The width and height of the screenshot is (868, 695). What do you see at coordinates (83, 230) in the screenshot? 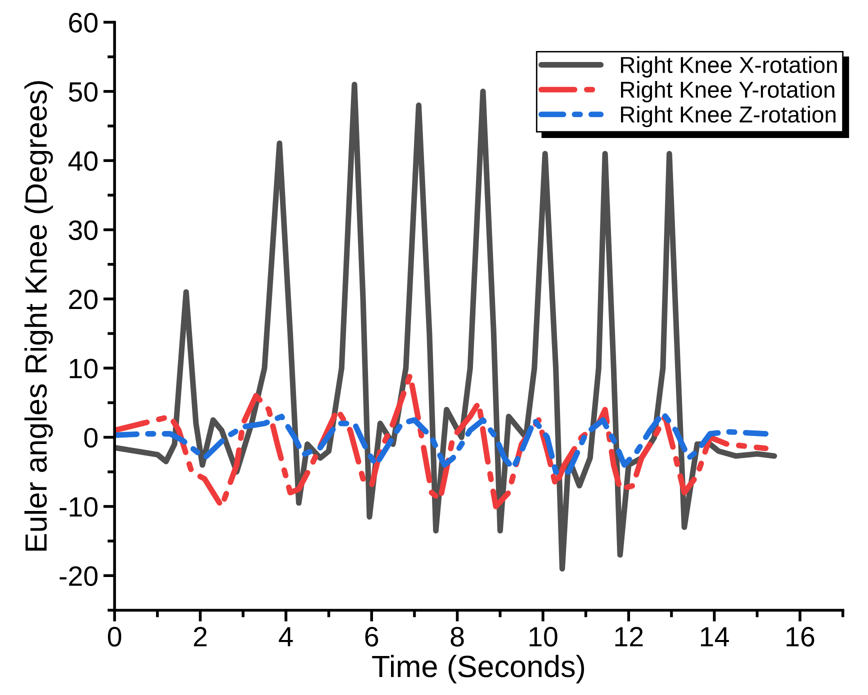
I see `y-tick-label: 30` at bounding box center [83, 230].